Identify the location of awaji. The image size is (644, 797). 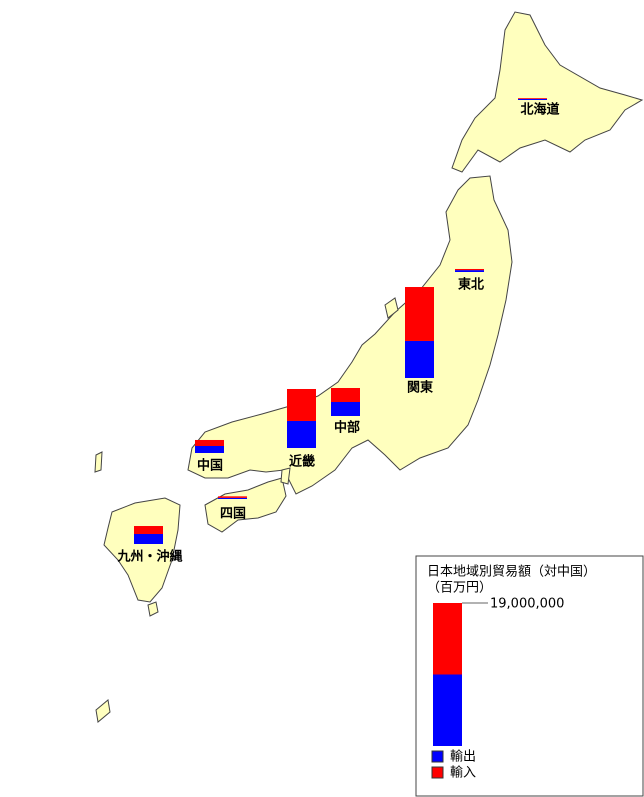
(285, 476).